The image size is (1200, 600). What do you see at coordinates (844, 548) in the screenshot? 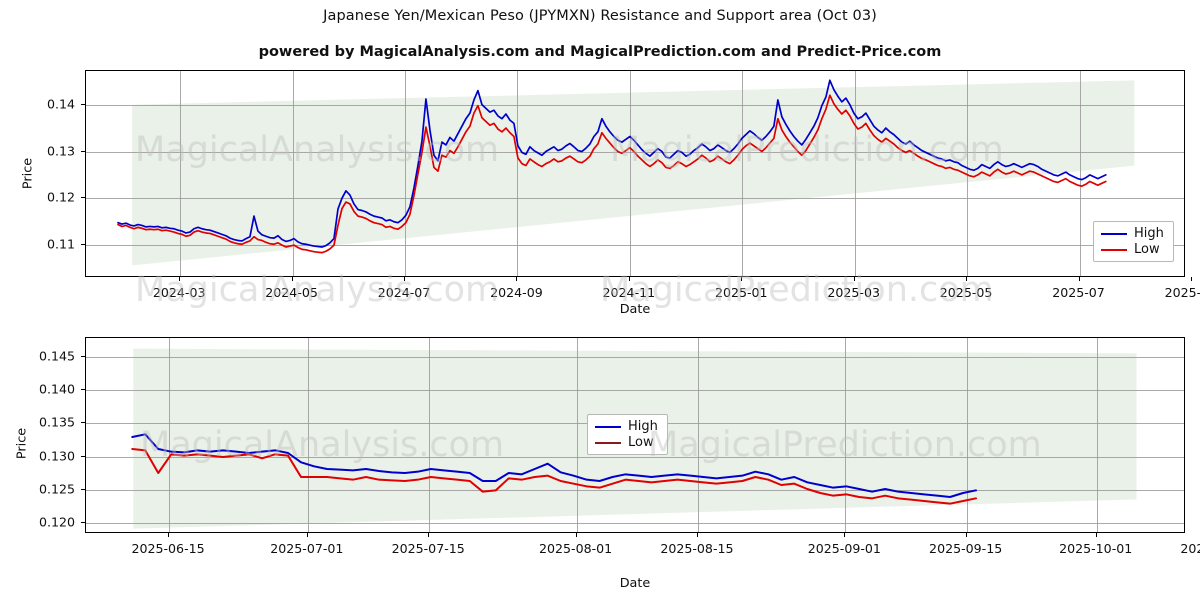
I see `x-axis-tick-label: 2025-09-01` at bounding box center [844, 548].